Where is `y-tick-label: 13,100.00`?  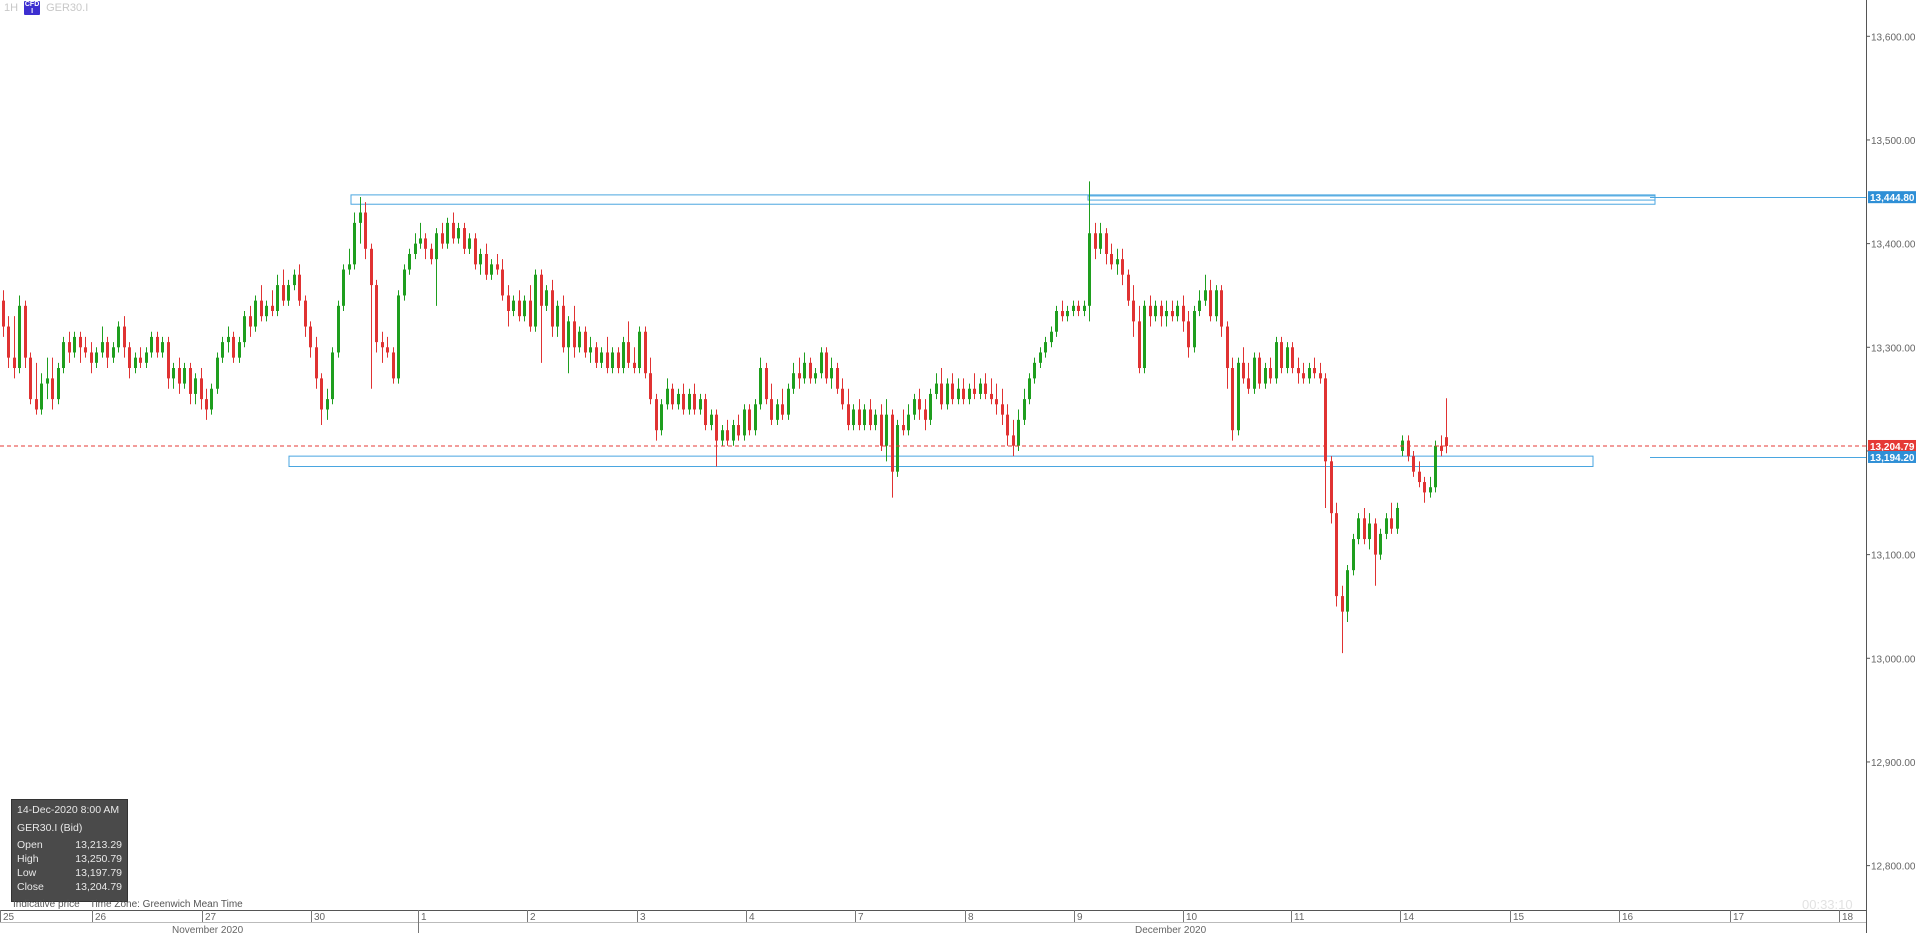 y-tick-label: 13,100.00 is located at coordinates (1893, 556).